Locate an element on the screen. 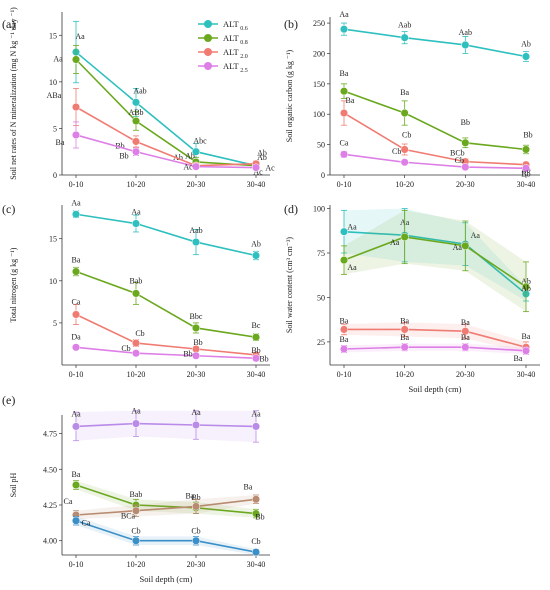  point-label: Ca is located at coordinates (86, 523).